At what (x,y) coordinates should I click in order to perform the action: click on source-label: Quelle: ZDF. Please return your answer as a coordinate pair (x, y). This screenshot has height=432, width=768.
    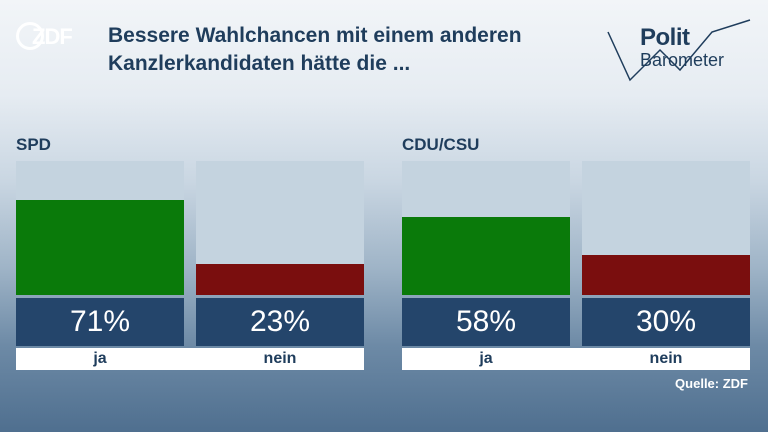
    Looking at the image, I should click on (711, 383).